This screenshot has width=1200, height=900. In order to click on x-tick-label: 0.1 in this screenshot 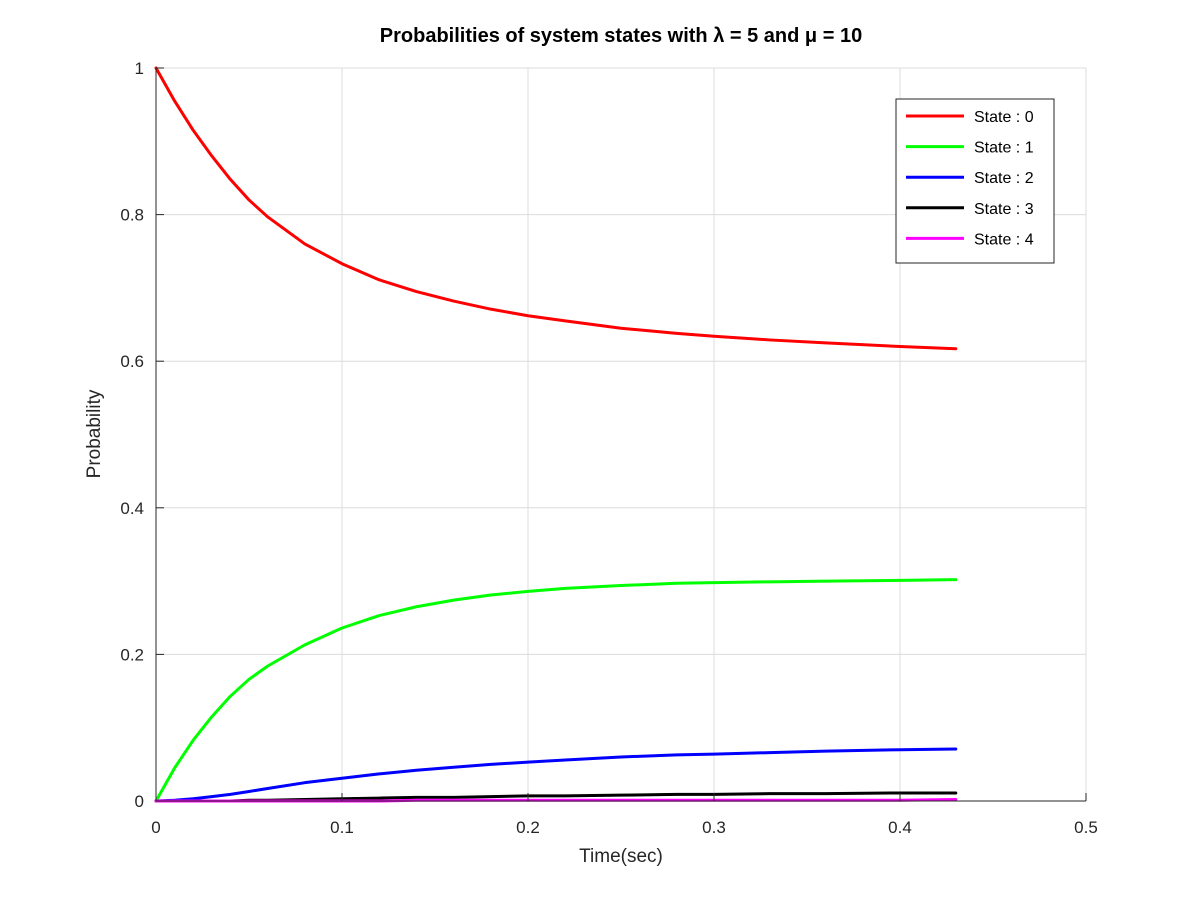, I will do `click(342, 827)`.